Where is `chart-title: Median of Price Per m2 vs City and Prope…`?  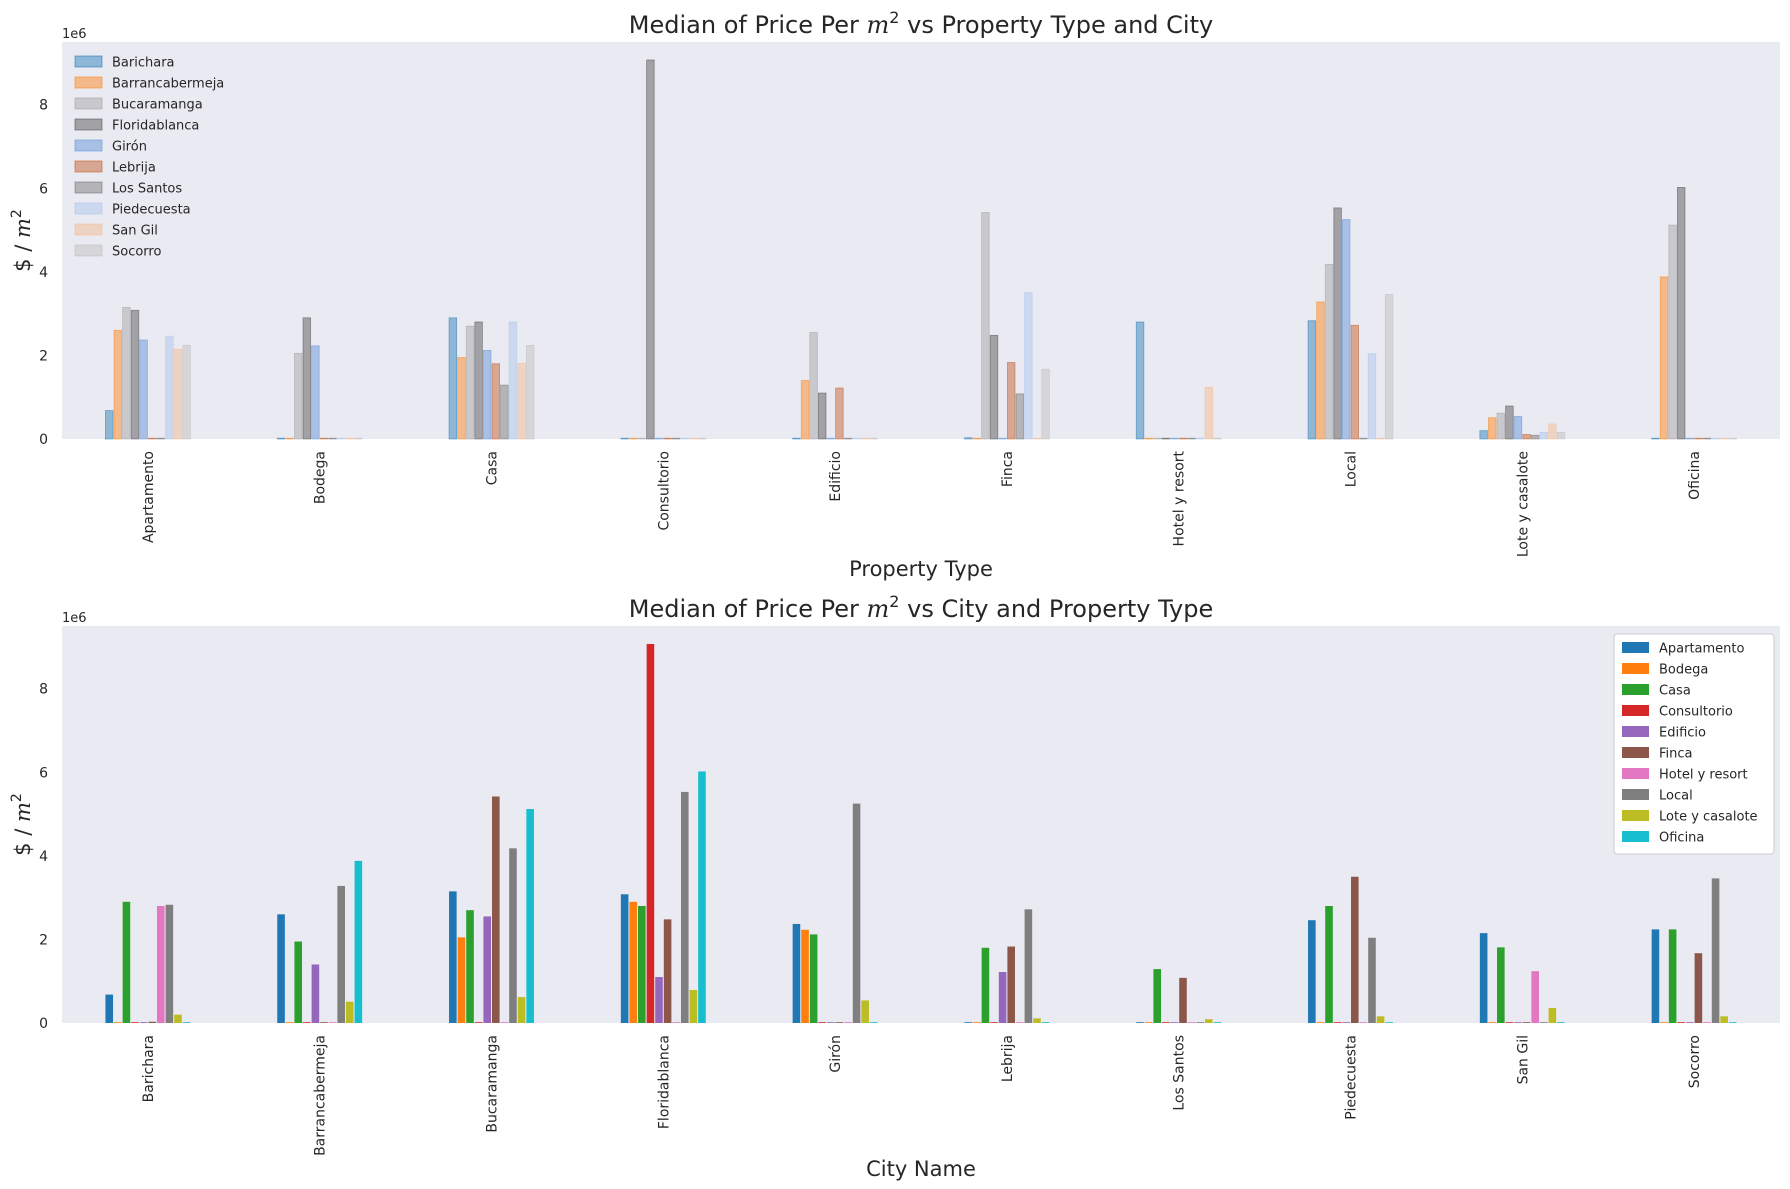 chart-title: Median of Price Per m2 vs City and Prope… is located at coordinates (921, 607).